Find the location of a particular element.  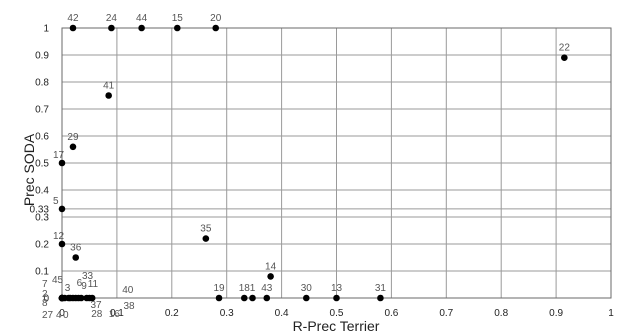

point-label: 14 is located at coordinates (271, 266).